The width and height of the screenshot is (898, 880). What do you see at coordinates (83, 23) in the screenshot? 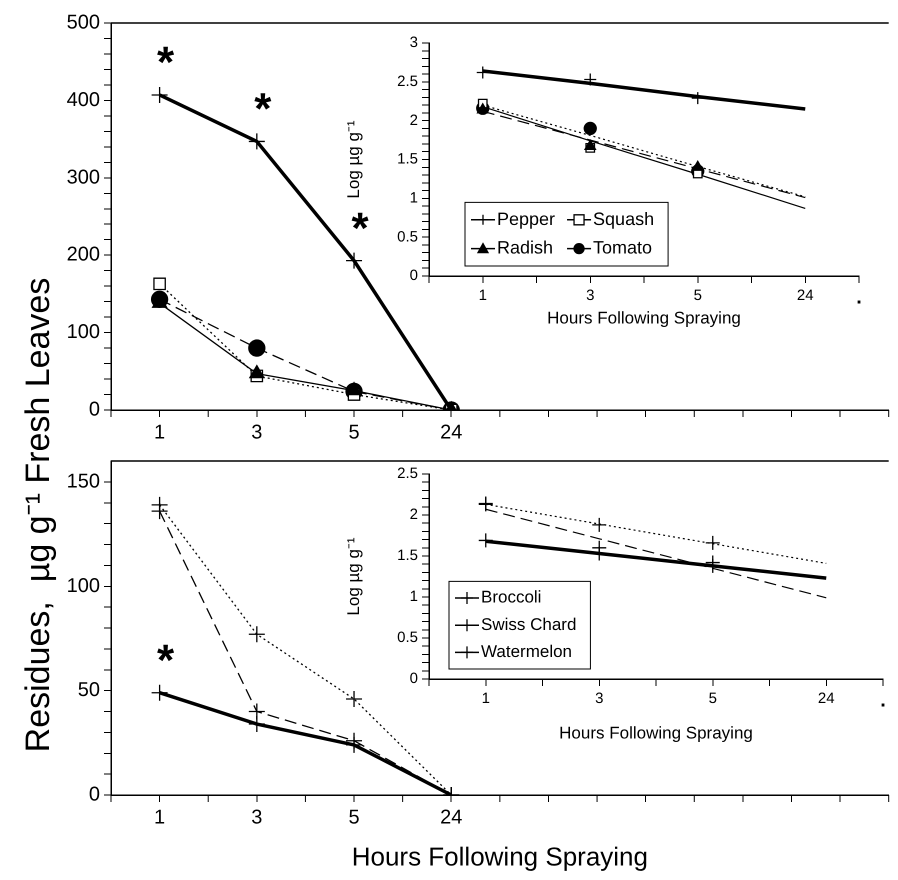
I see `y-tick-label: 500` at bounding box center [83, 23].